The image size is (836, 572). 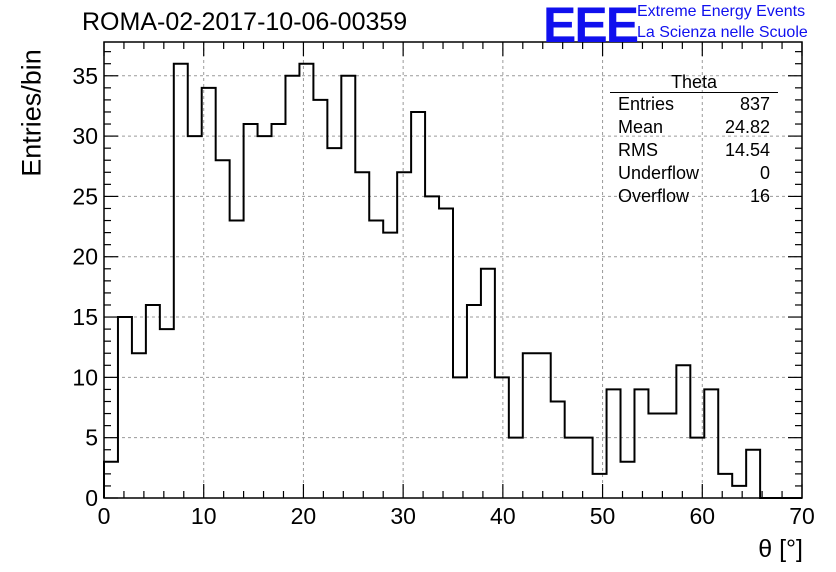 I want to click on stats-label: Entries, so click(x=646, y=104).